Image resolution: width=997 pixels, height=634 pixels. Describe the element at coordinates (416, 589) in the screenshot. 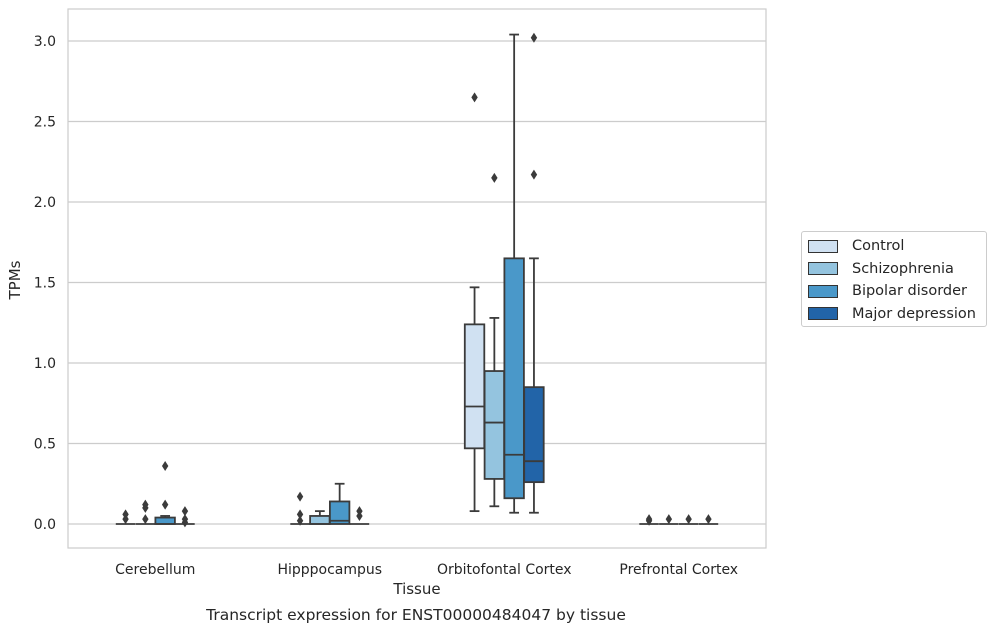

I see `x-axis-label: Tissue` at that location.